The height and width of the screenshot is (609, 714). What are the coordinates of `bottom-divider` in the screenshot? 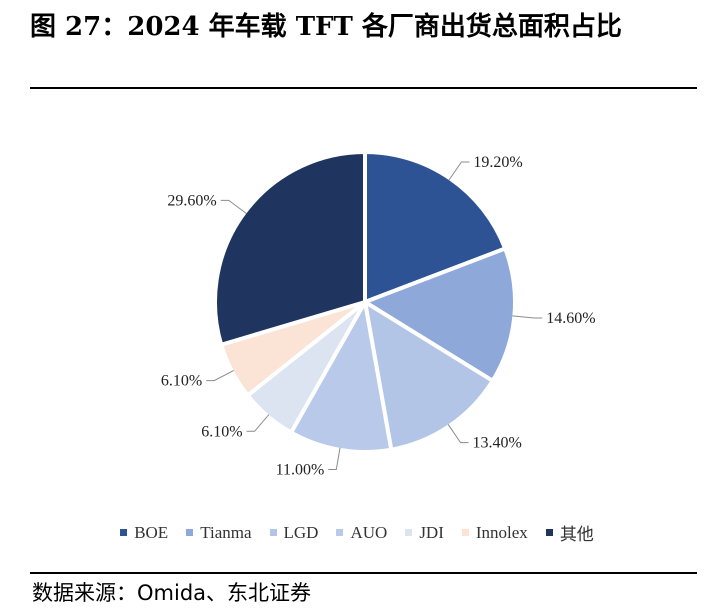 It's located at (363, 573).